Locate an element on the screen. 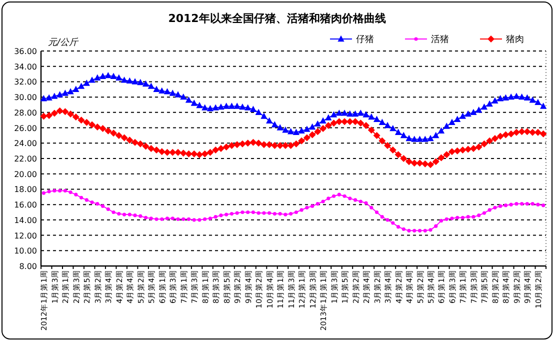 The height and width of the screenshot is (341, 554). y-tick-label: 12.00 is located at coordinates (25, 235).